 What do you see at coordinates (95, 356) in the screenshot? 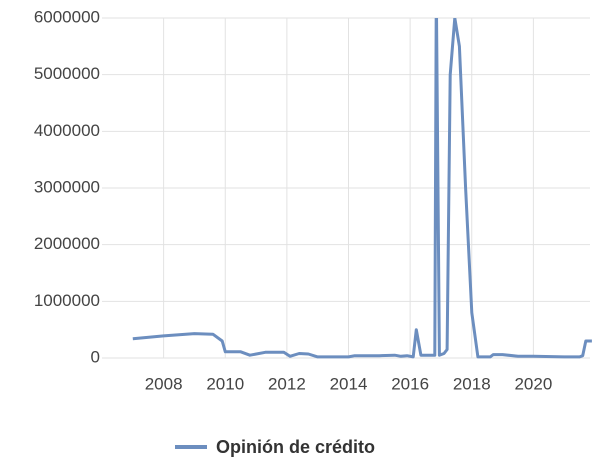
I see `y-tick-label: 0` at bounding box center [95, 356].